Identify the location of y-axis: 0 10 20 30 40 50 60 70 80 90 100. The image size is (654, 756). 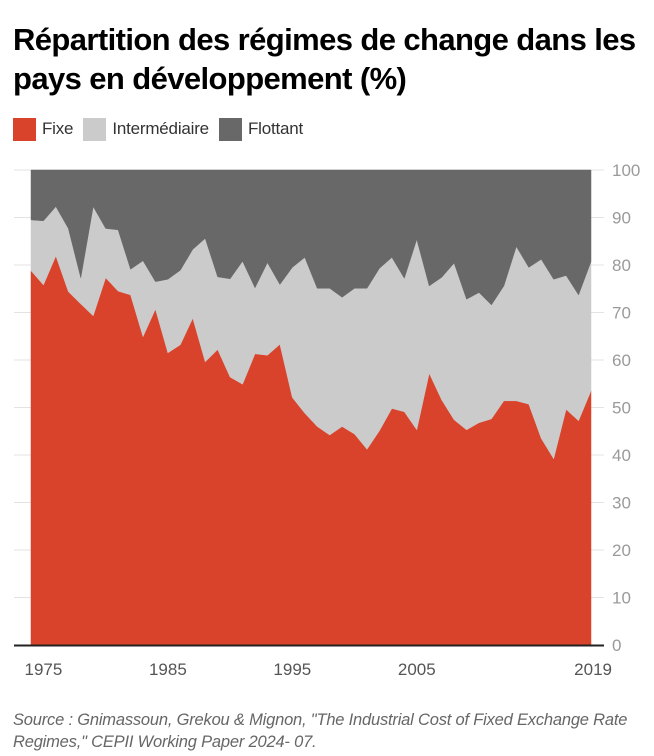
(626, 408).